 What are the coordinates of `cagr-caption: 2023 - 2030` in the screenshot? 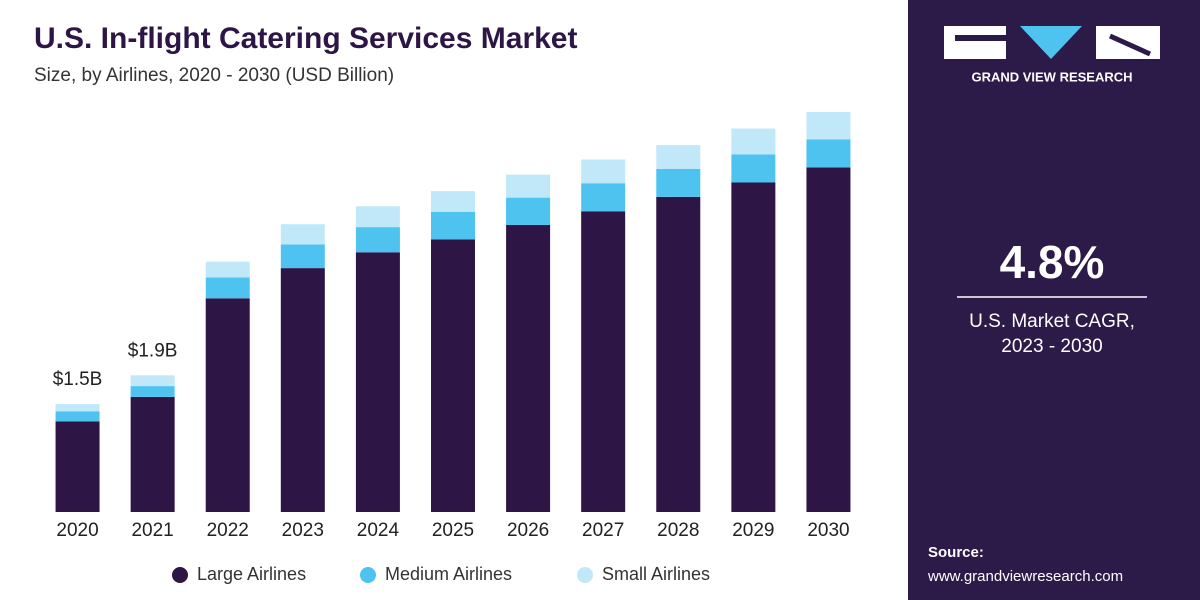 It's located at (1051, 346).